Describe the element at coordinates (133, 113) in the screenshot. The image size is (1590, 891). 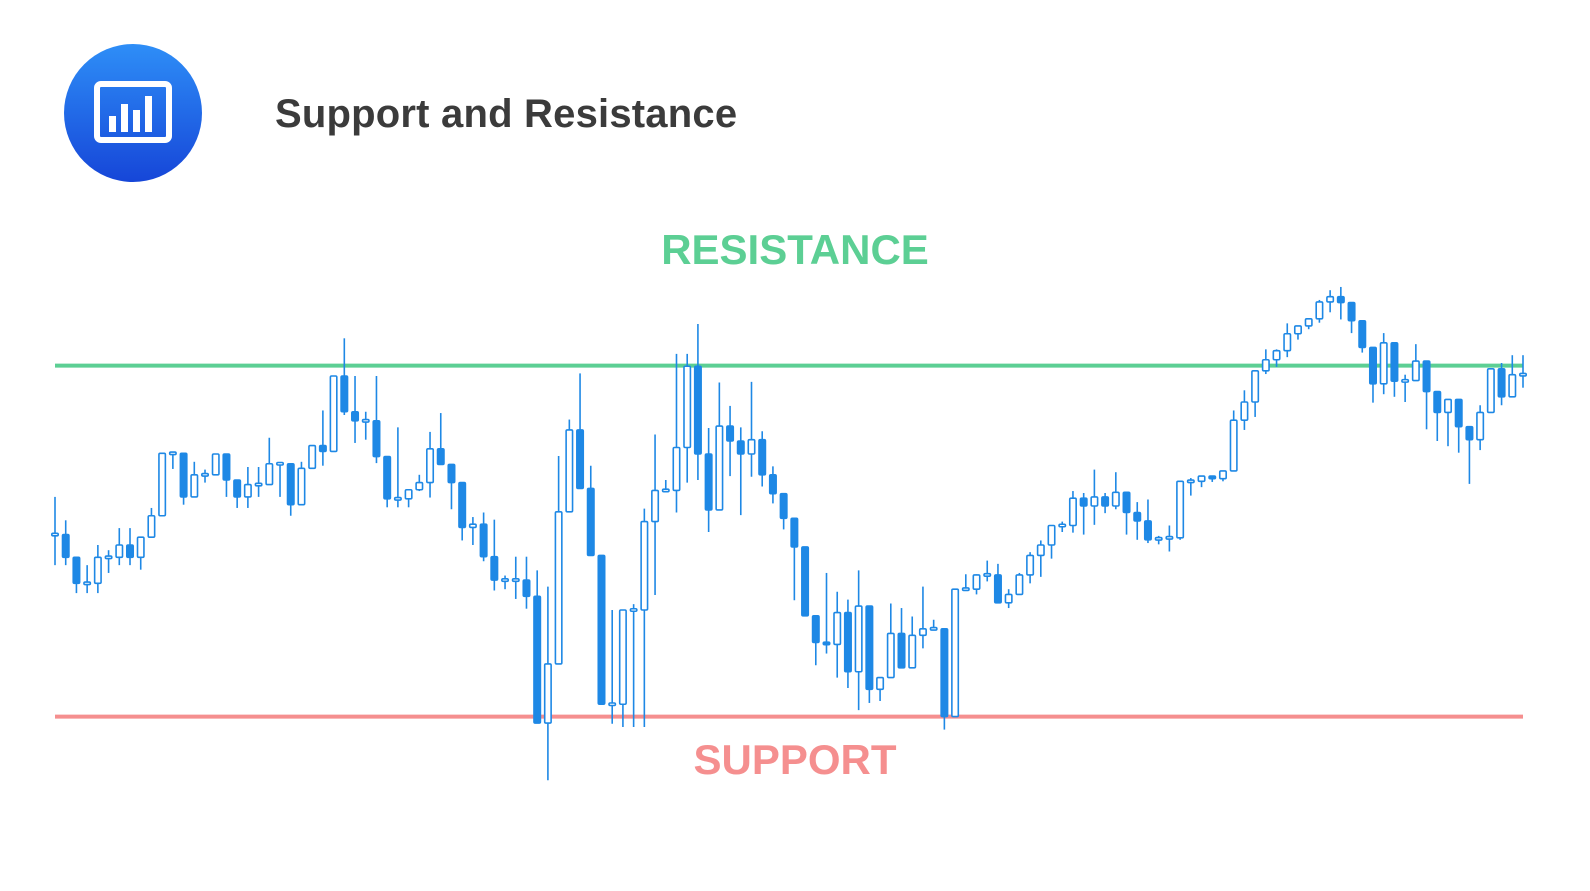
I see `logo-badge` at that location.